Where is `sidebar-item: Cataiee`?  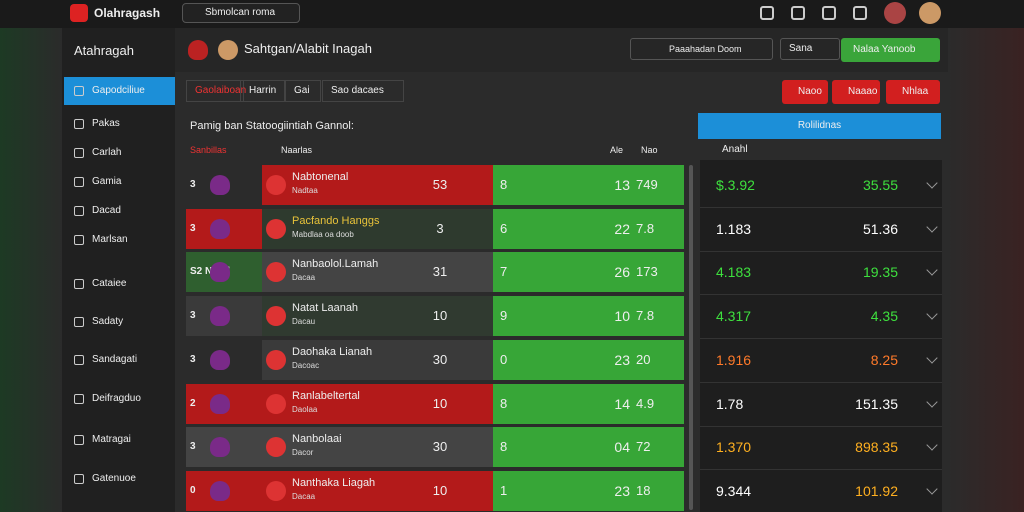
sidebar-item: Cataiee is located at coordinates (109, 283).